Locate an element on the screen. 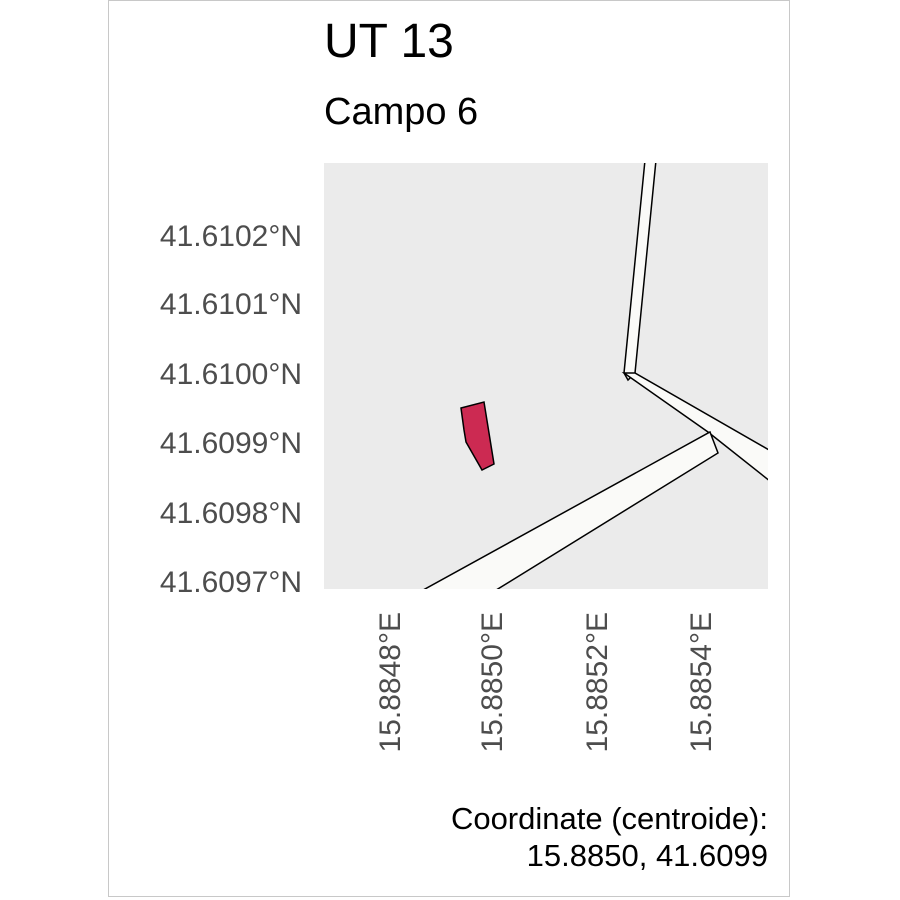 The width and height of the screenshot is (900, 900). x-tick-label: 15.8850°E is located at coordinates (492, 682).